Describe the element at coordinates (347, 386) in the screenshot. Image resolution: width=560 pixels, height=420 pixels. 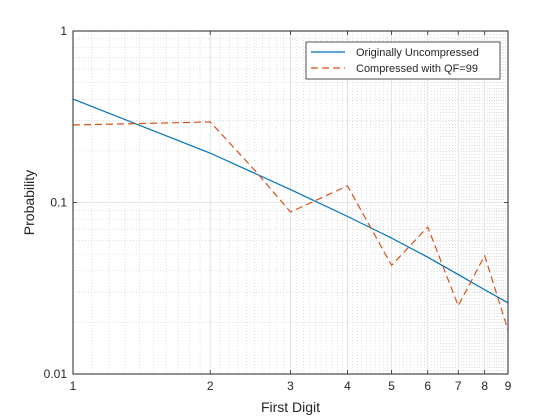
I see `x-tick-label: 4` at that location.